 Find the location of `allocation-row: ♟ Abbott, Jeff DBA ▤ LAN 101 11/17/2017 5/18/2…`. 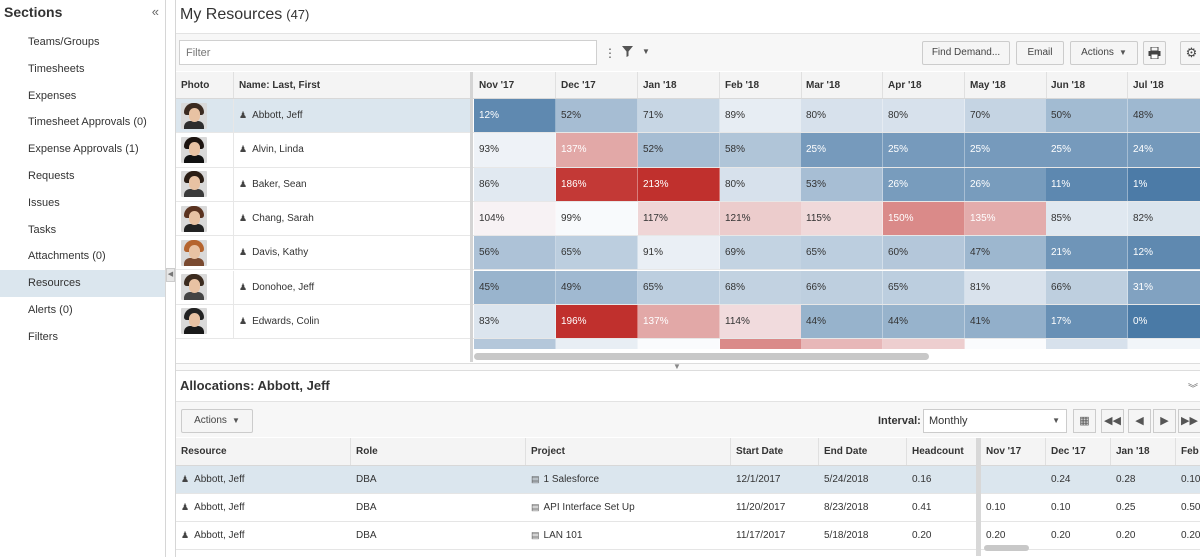

allocation-row: ♟ Abbott, Jeff DBA ▤ LAN 101 11/17/2017 5/18/2… is located at coordinates (688, 536).